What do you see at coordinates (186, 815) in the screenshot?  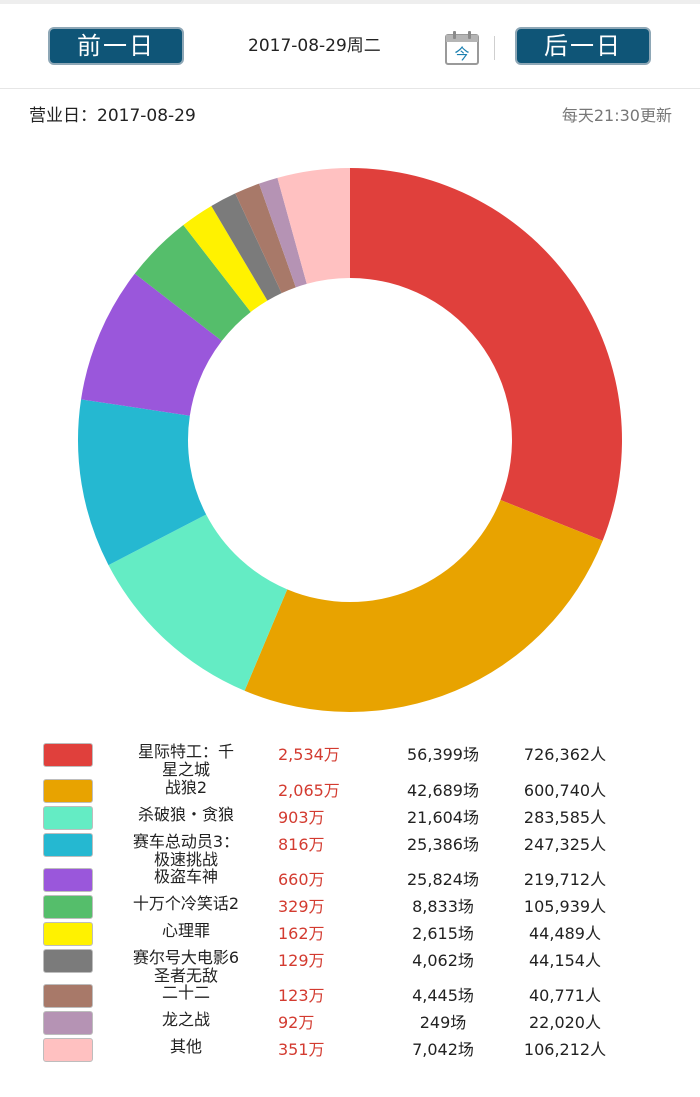 I see `legend-film-name: 杀破狼・贪狼` at bounding box center [186, 815].